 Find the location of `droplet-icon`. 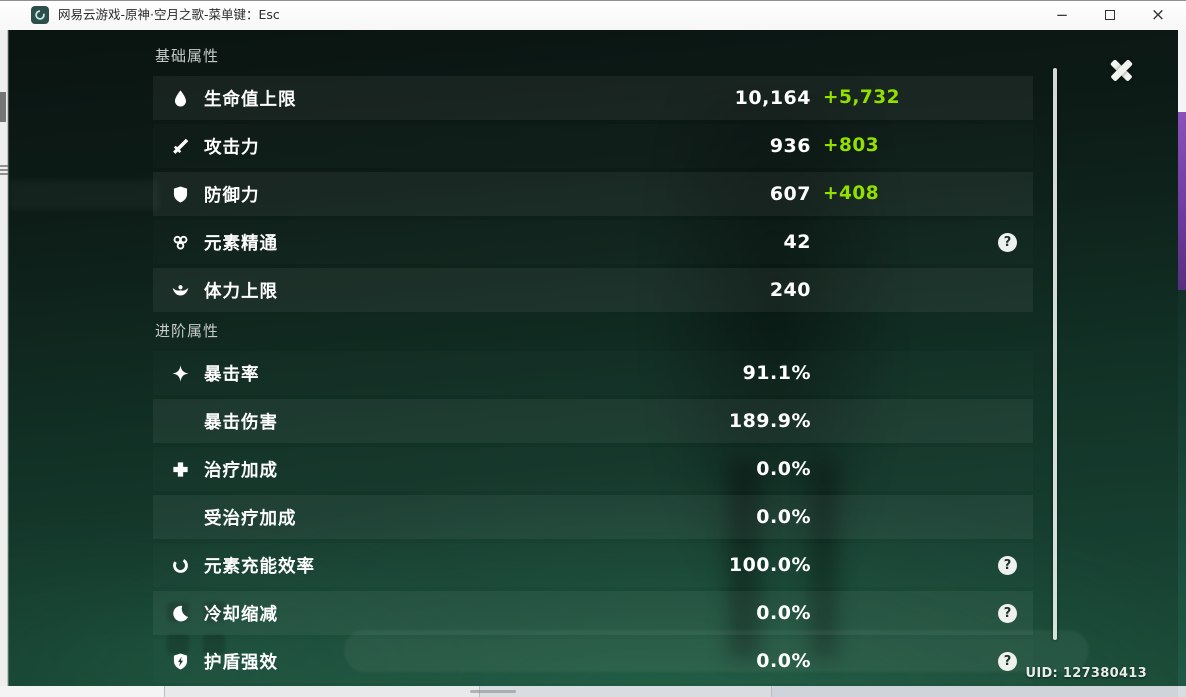

droplet-icon is located at coordinates (180, 98).